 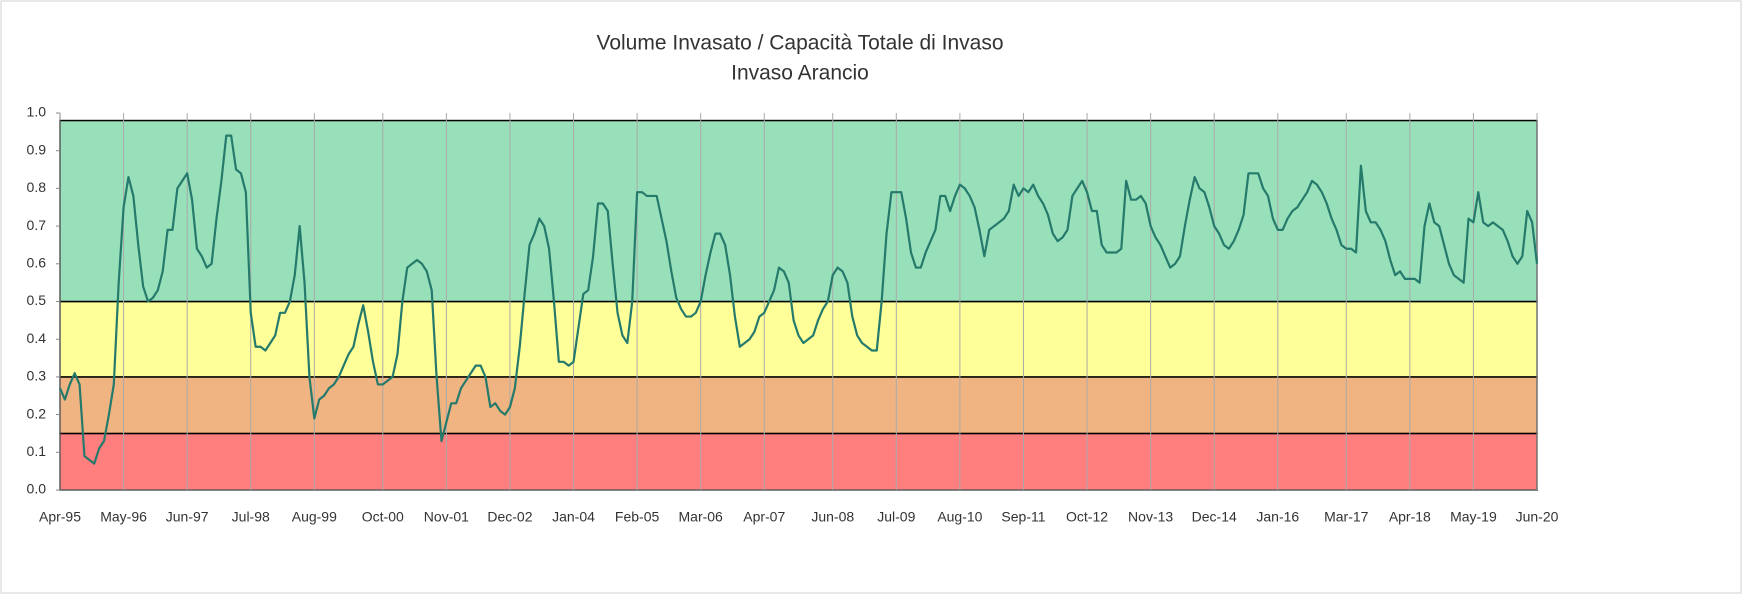 I want to click on x-tick-label: Jul-09, so click(x=896, y=517).